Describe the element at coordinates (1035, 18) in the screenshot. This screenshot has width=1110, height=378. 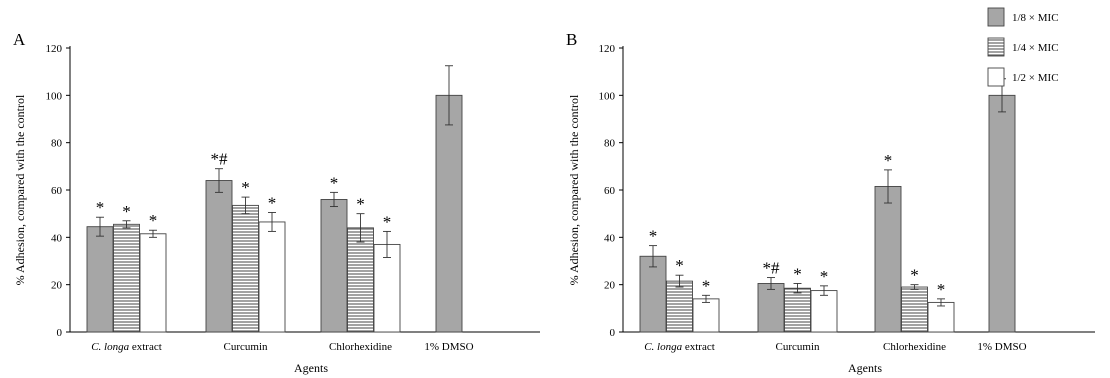
I see `legend-label: 1/8 × MIC` at that location.